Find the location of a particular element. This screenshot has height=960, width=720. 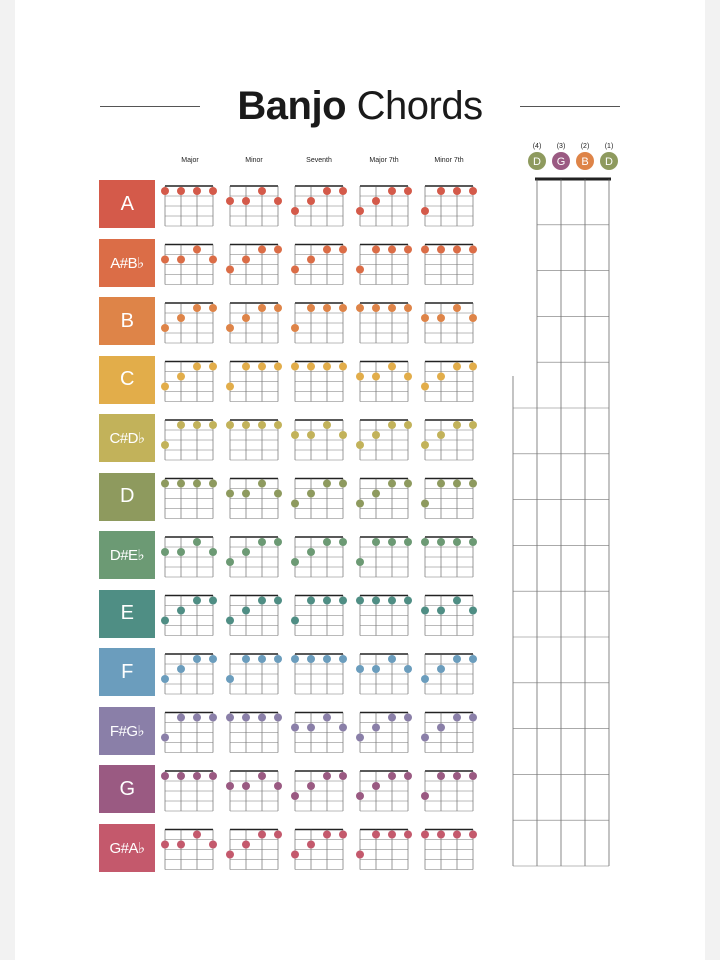

open-note is located at coordinates (585, 161).